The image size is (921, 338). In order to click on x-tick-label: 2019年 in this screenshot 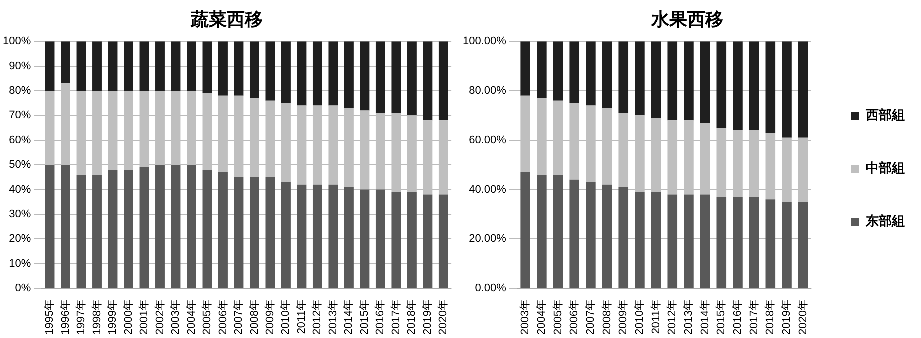, I will do `click(787, 318)`.